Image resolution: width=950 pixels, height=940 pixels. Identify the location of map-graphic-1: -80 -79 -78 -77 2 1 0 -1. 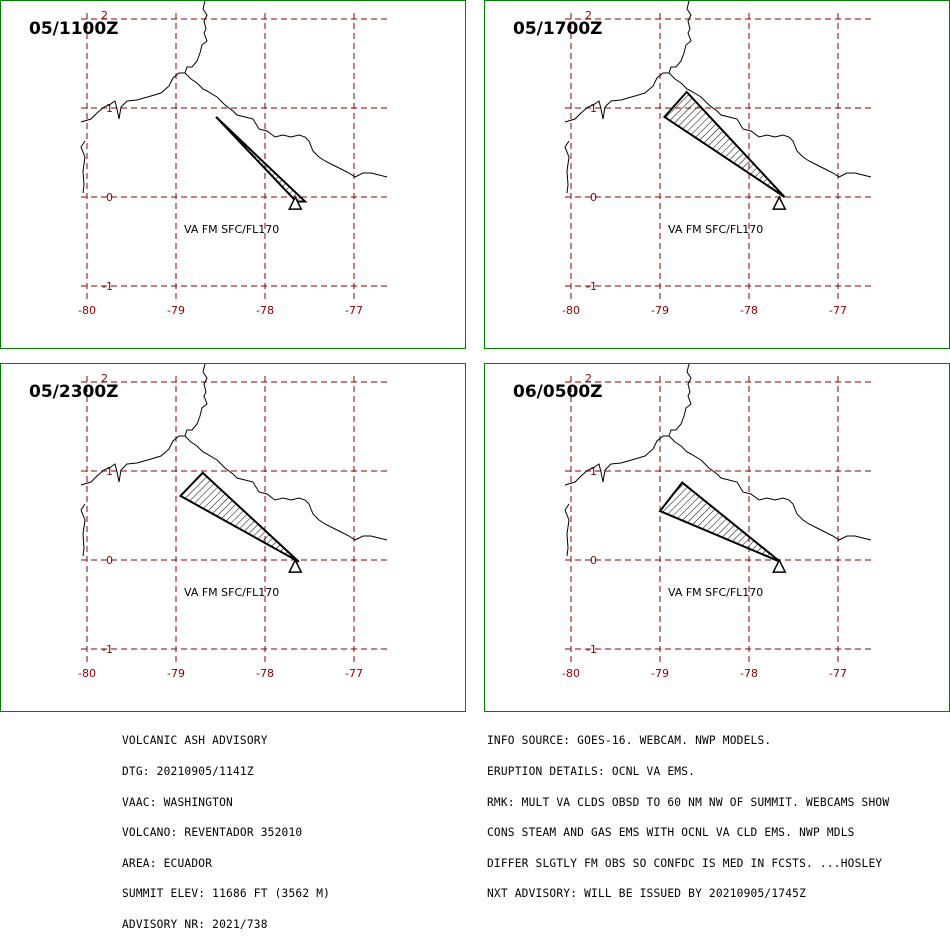
(234, 159).